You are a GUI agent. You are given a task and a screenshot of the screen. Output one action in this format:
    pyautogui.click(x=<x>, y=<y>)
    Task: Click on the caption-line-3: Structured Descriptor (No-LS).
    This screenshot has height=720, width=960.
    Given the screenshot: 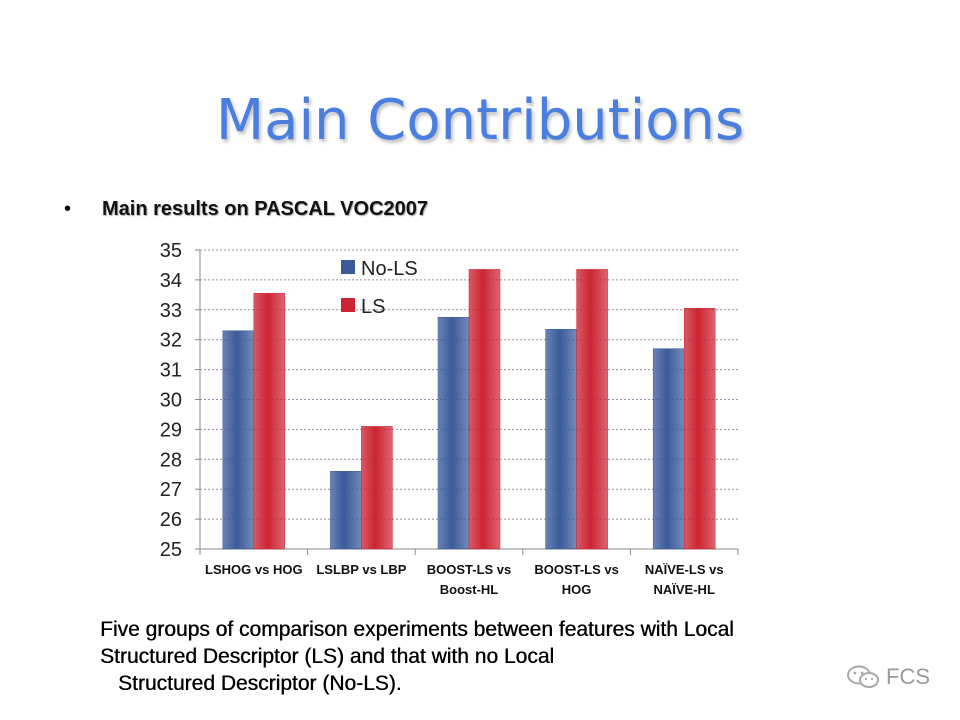 What is the action you would take?
    pyautogui.click(x=260, y=683)
    